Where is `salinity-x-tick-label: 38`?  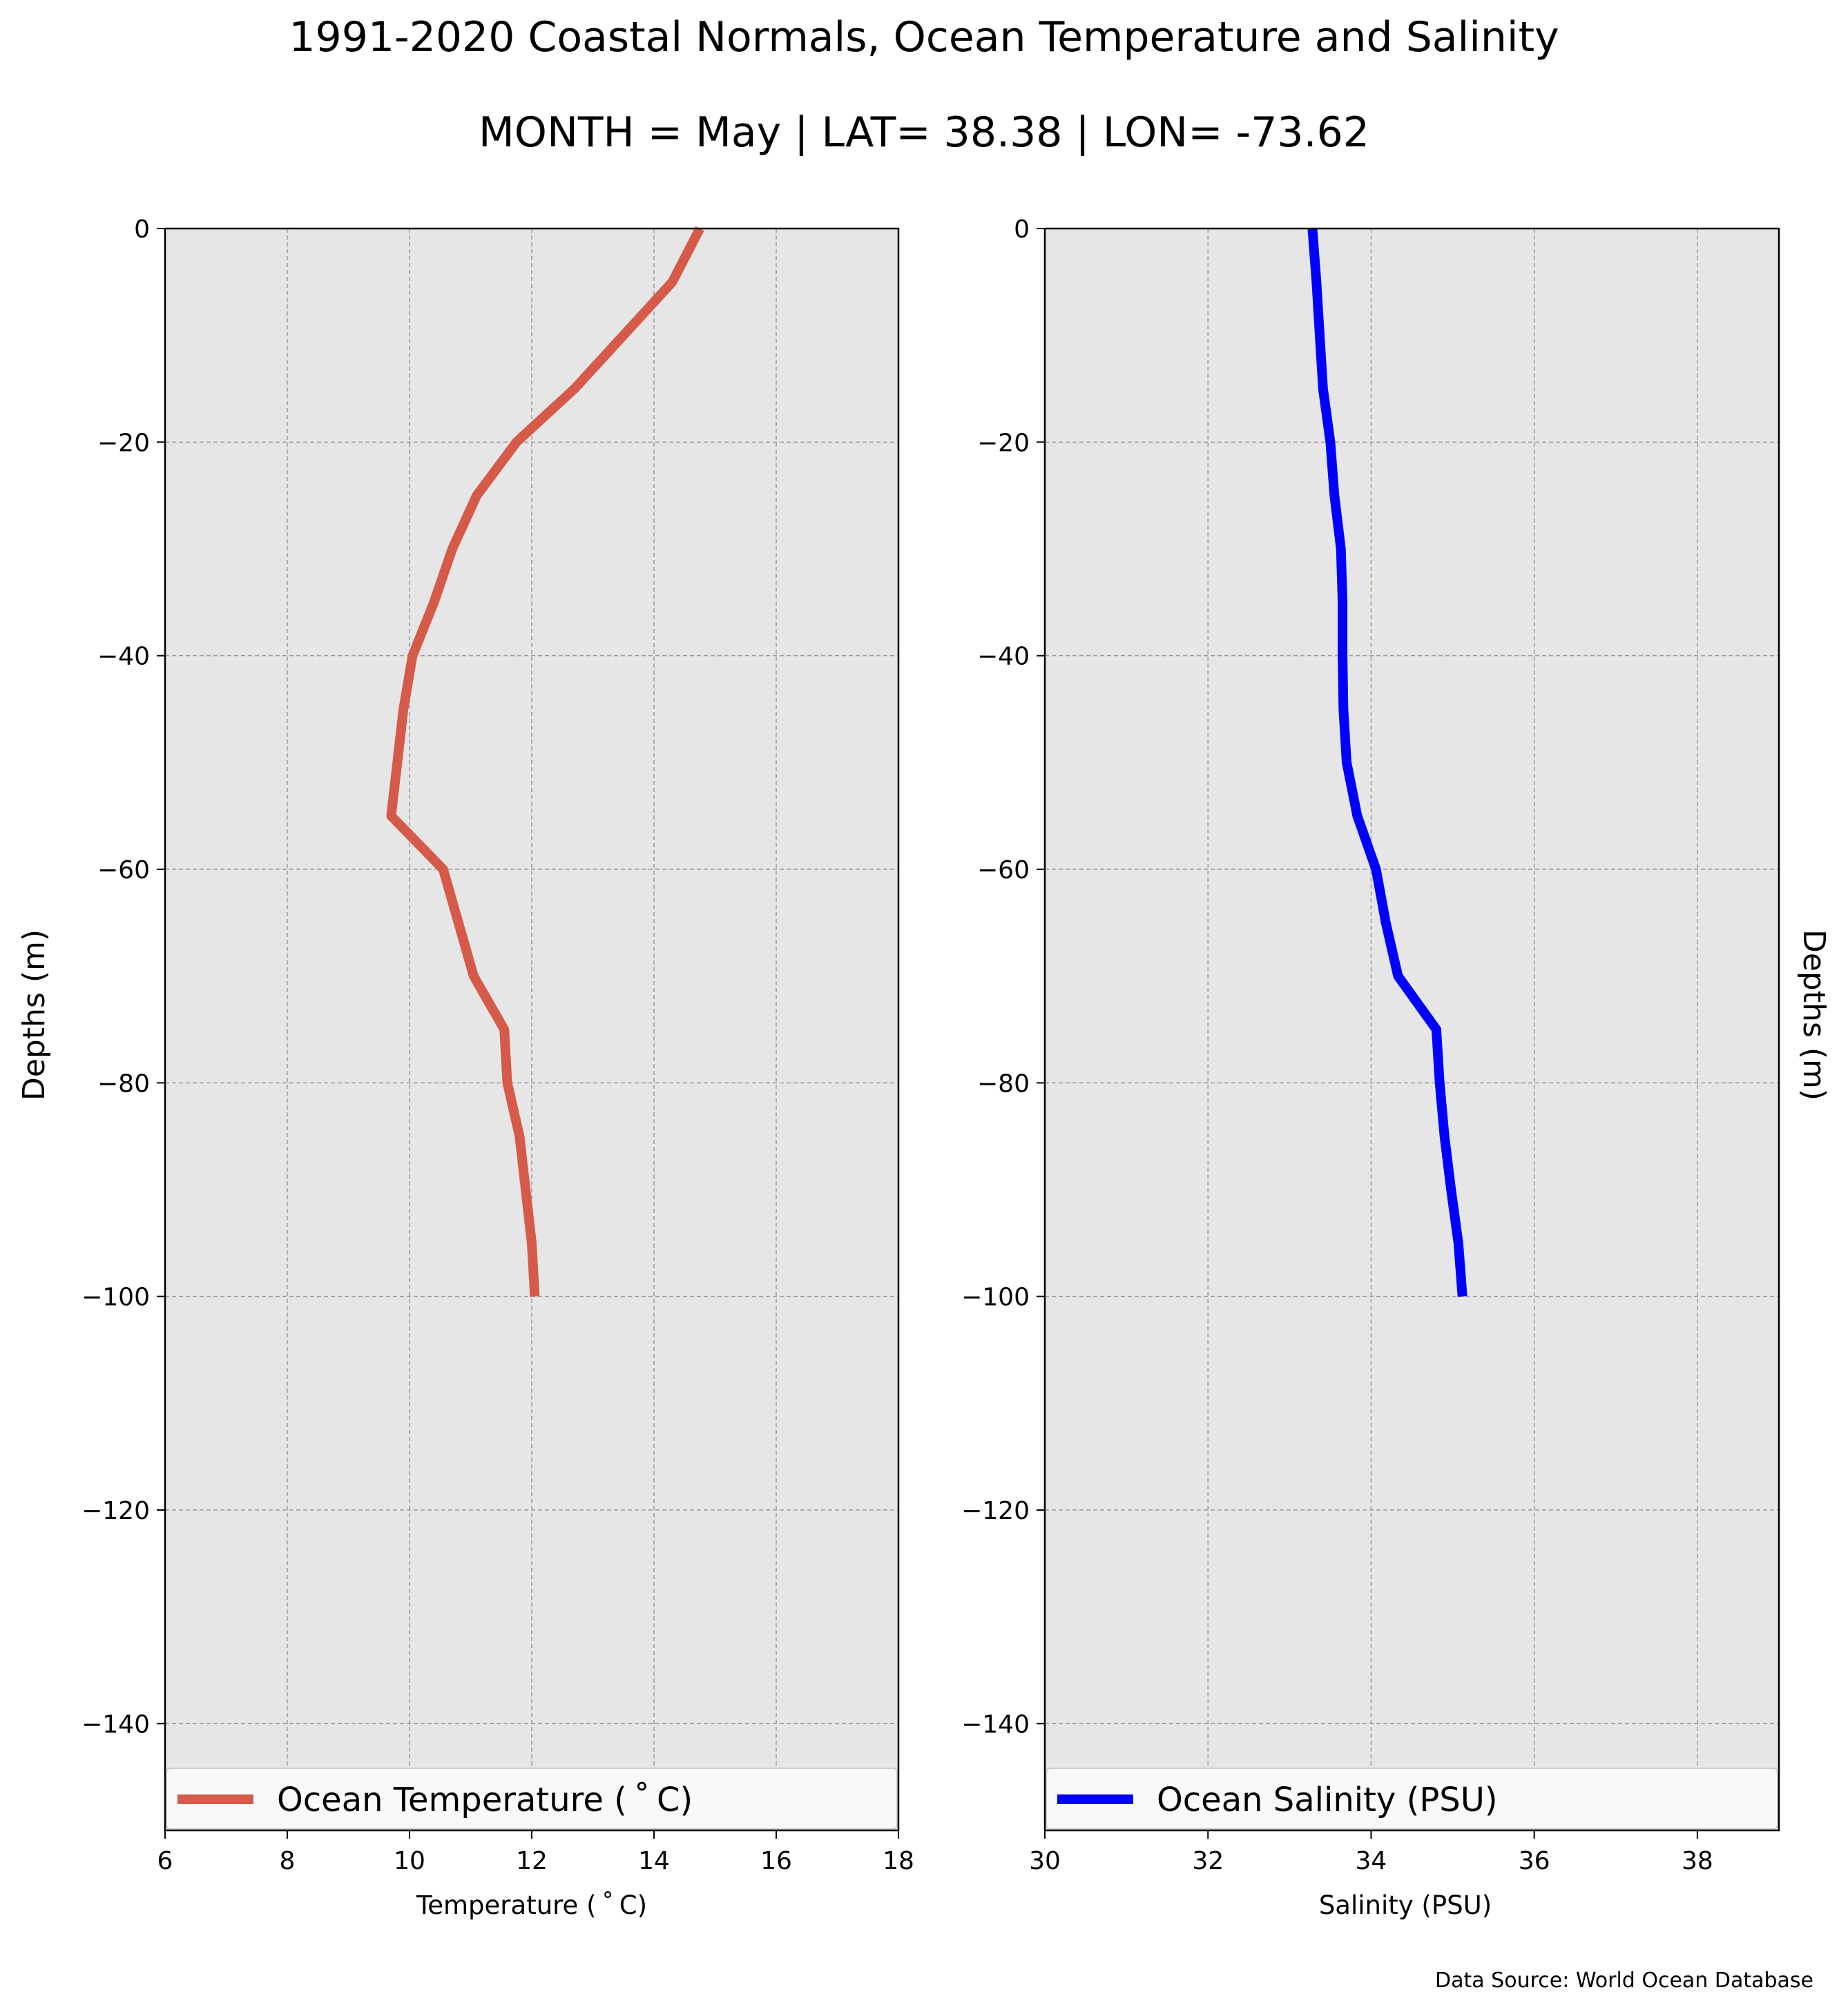 salinity-x-tick-label: 38 is located at coordinates (1697, 1861).